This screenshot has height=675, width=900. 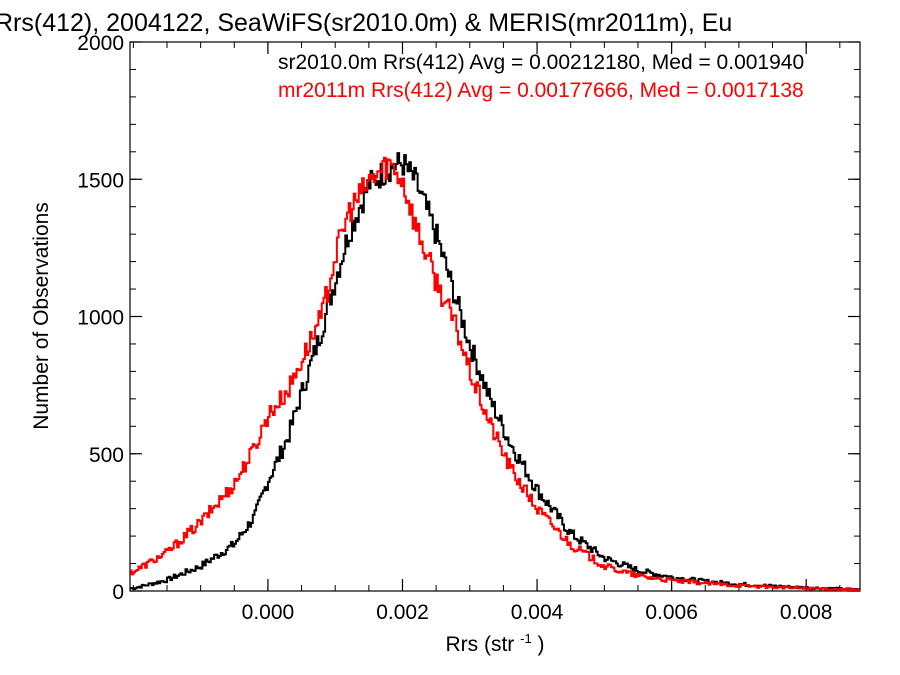 What do you see at coordinates (100, 43) in the screenshot?
I see `y-tick-label: 2000` at bounding box center [100, 43].